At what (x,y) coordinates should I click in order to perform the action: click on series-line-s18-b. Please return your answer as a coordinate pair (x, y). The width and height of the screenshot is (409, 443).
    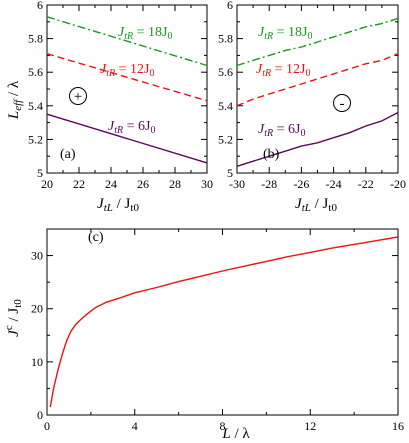
    Looking at the image, I should click on (317, 42).